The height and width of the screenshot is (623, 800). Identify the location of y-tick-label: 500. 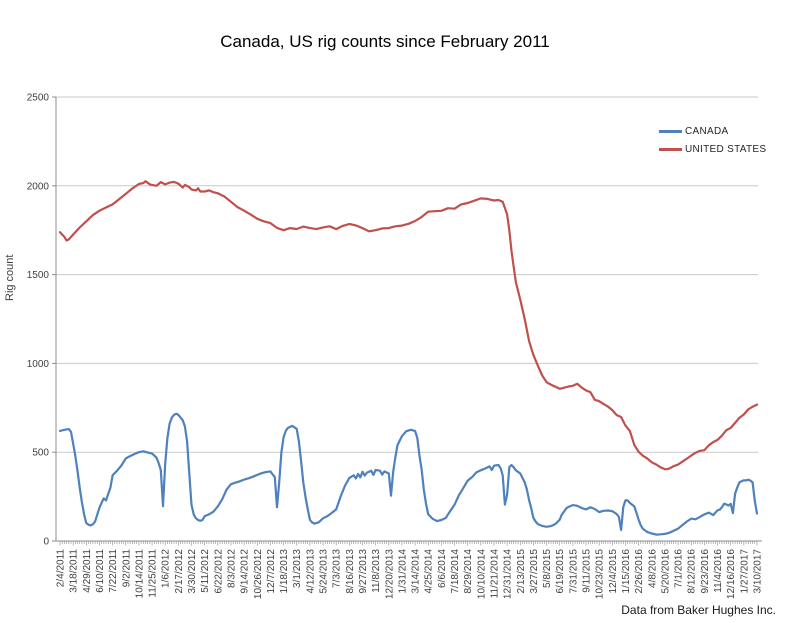
(40, 453).